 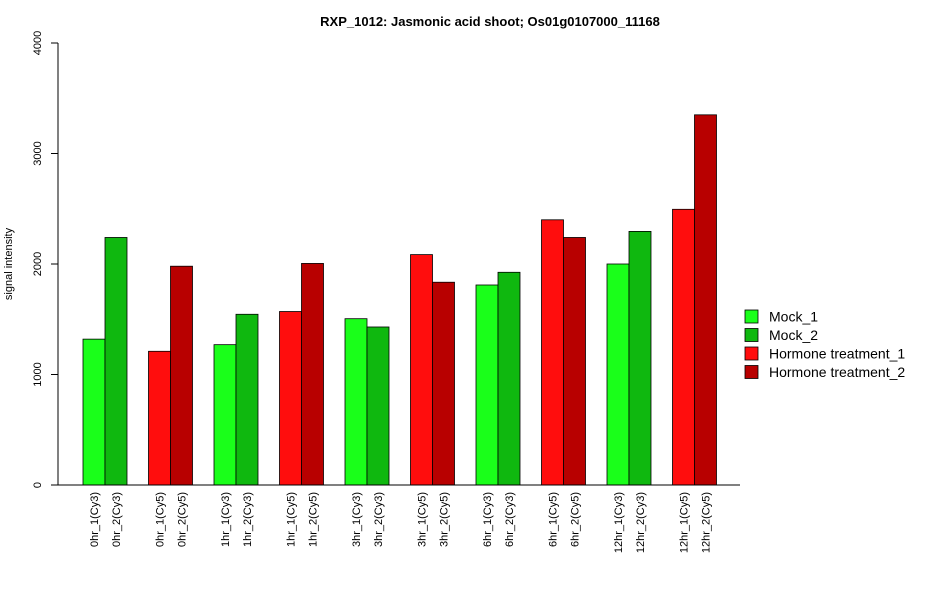 I want to click on x-tick-label: 3hr_2(Cy5), so click(x=445, y=519).